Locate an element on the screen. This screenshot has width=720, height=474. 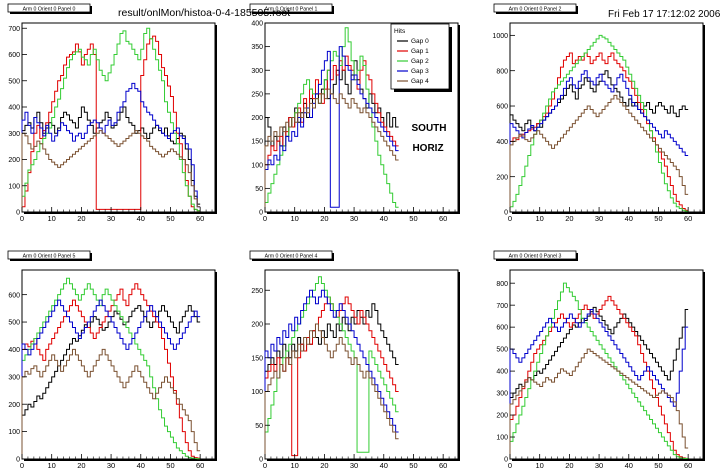
legend: Hits Gap 0 Gap 1 Gap 2 Gap 3 Gap 4 is located at coordinates (421, 57).